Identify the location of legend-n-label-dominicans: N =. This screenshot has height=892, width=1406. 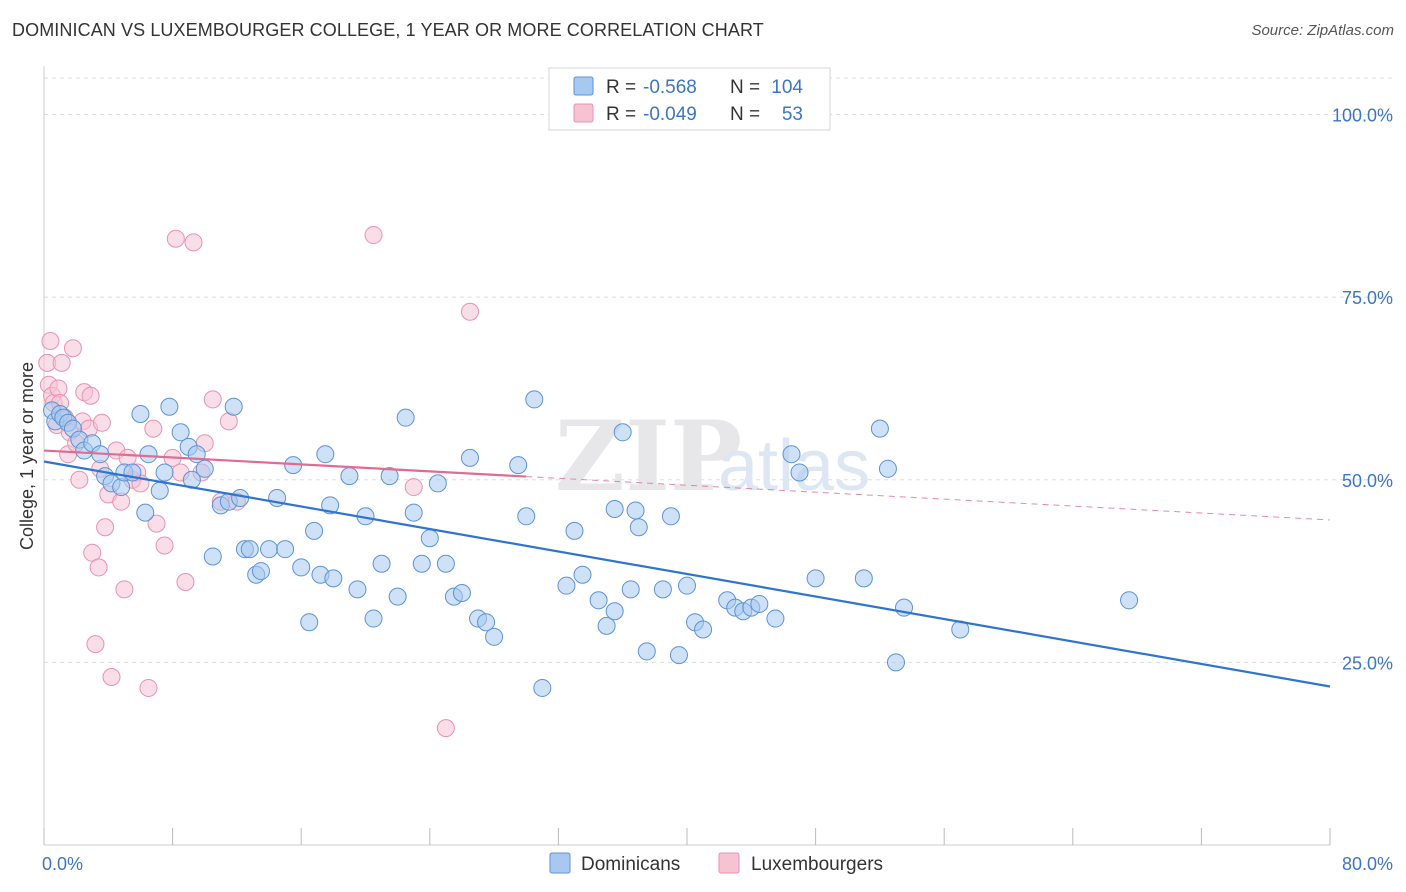
(745, 87).